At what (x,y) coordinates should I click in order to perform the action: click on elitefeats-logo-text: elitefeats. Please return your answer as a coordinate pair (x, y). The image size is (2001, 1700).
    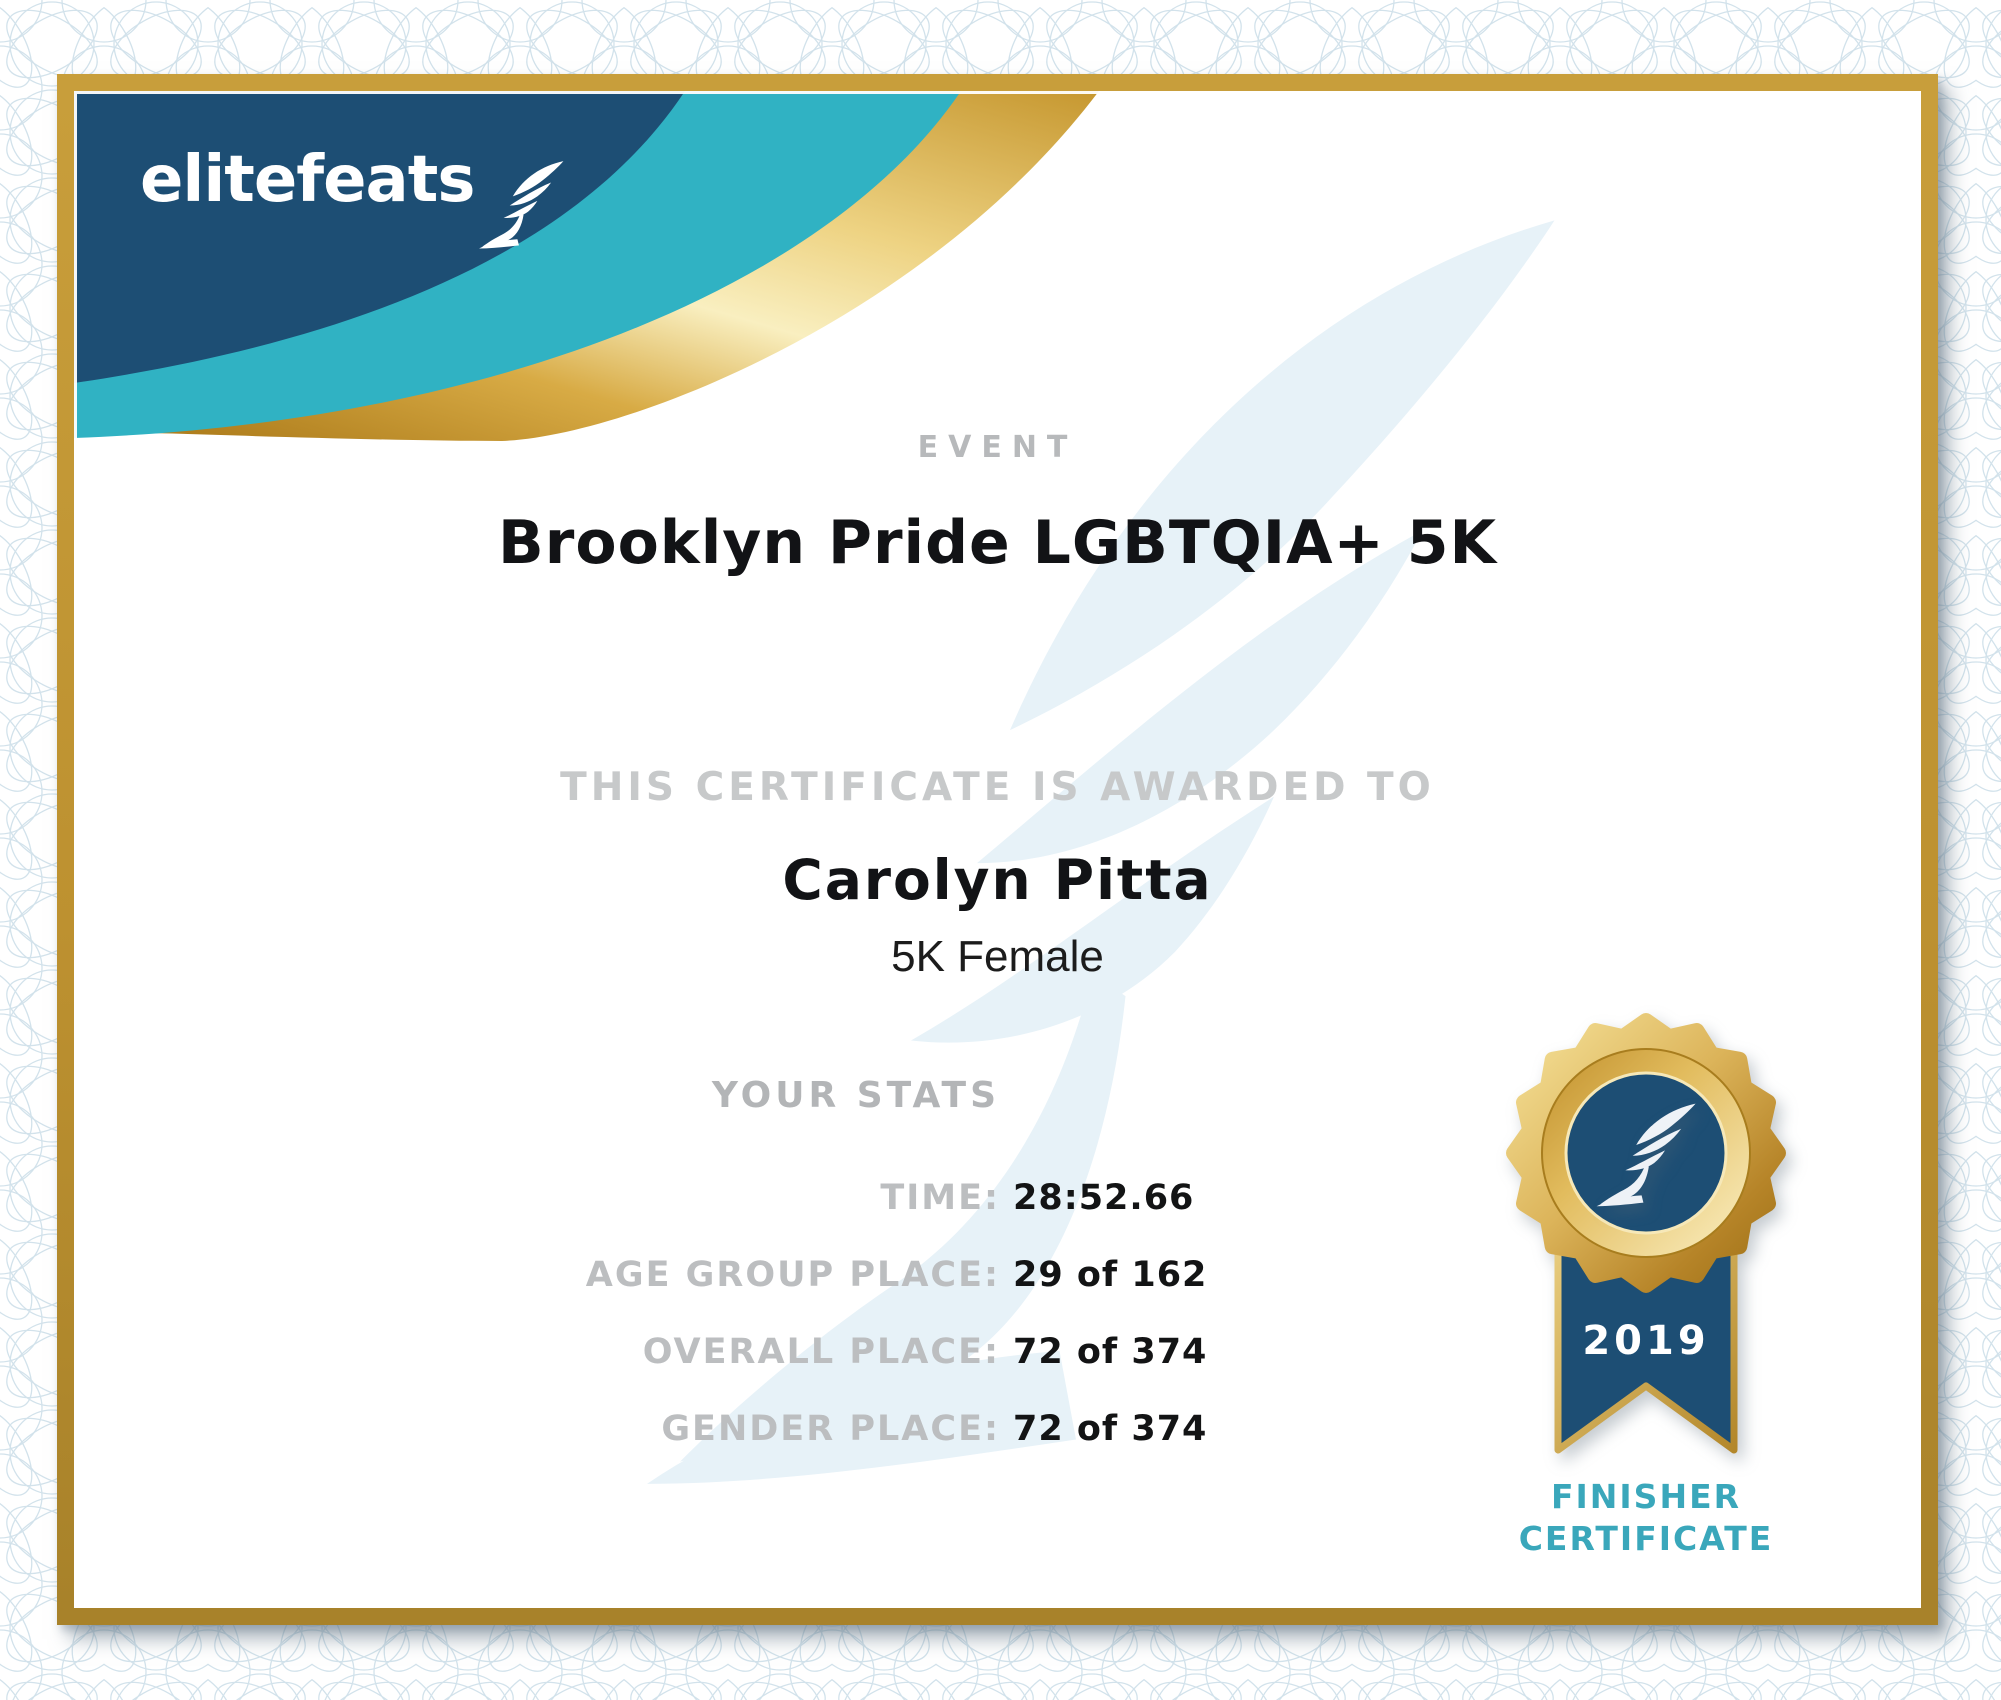
    Looking at the image, I should click on (307, 180).